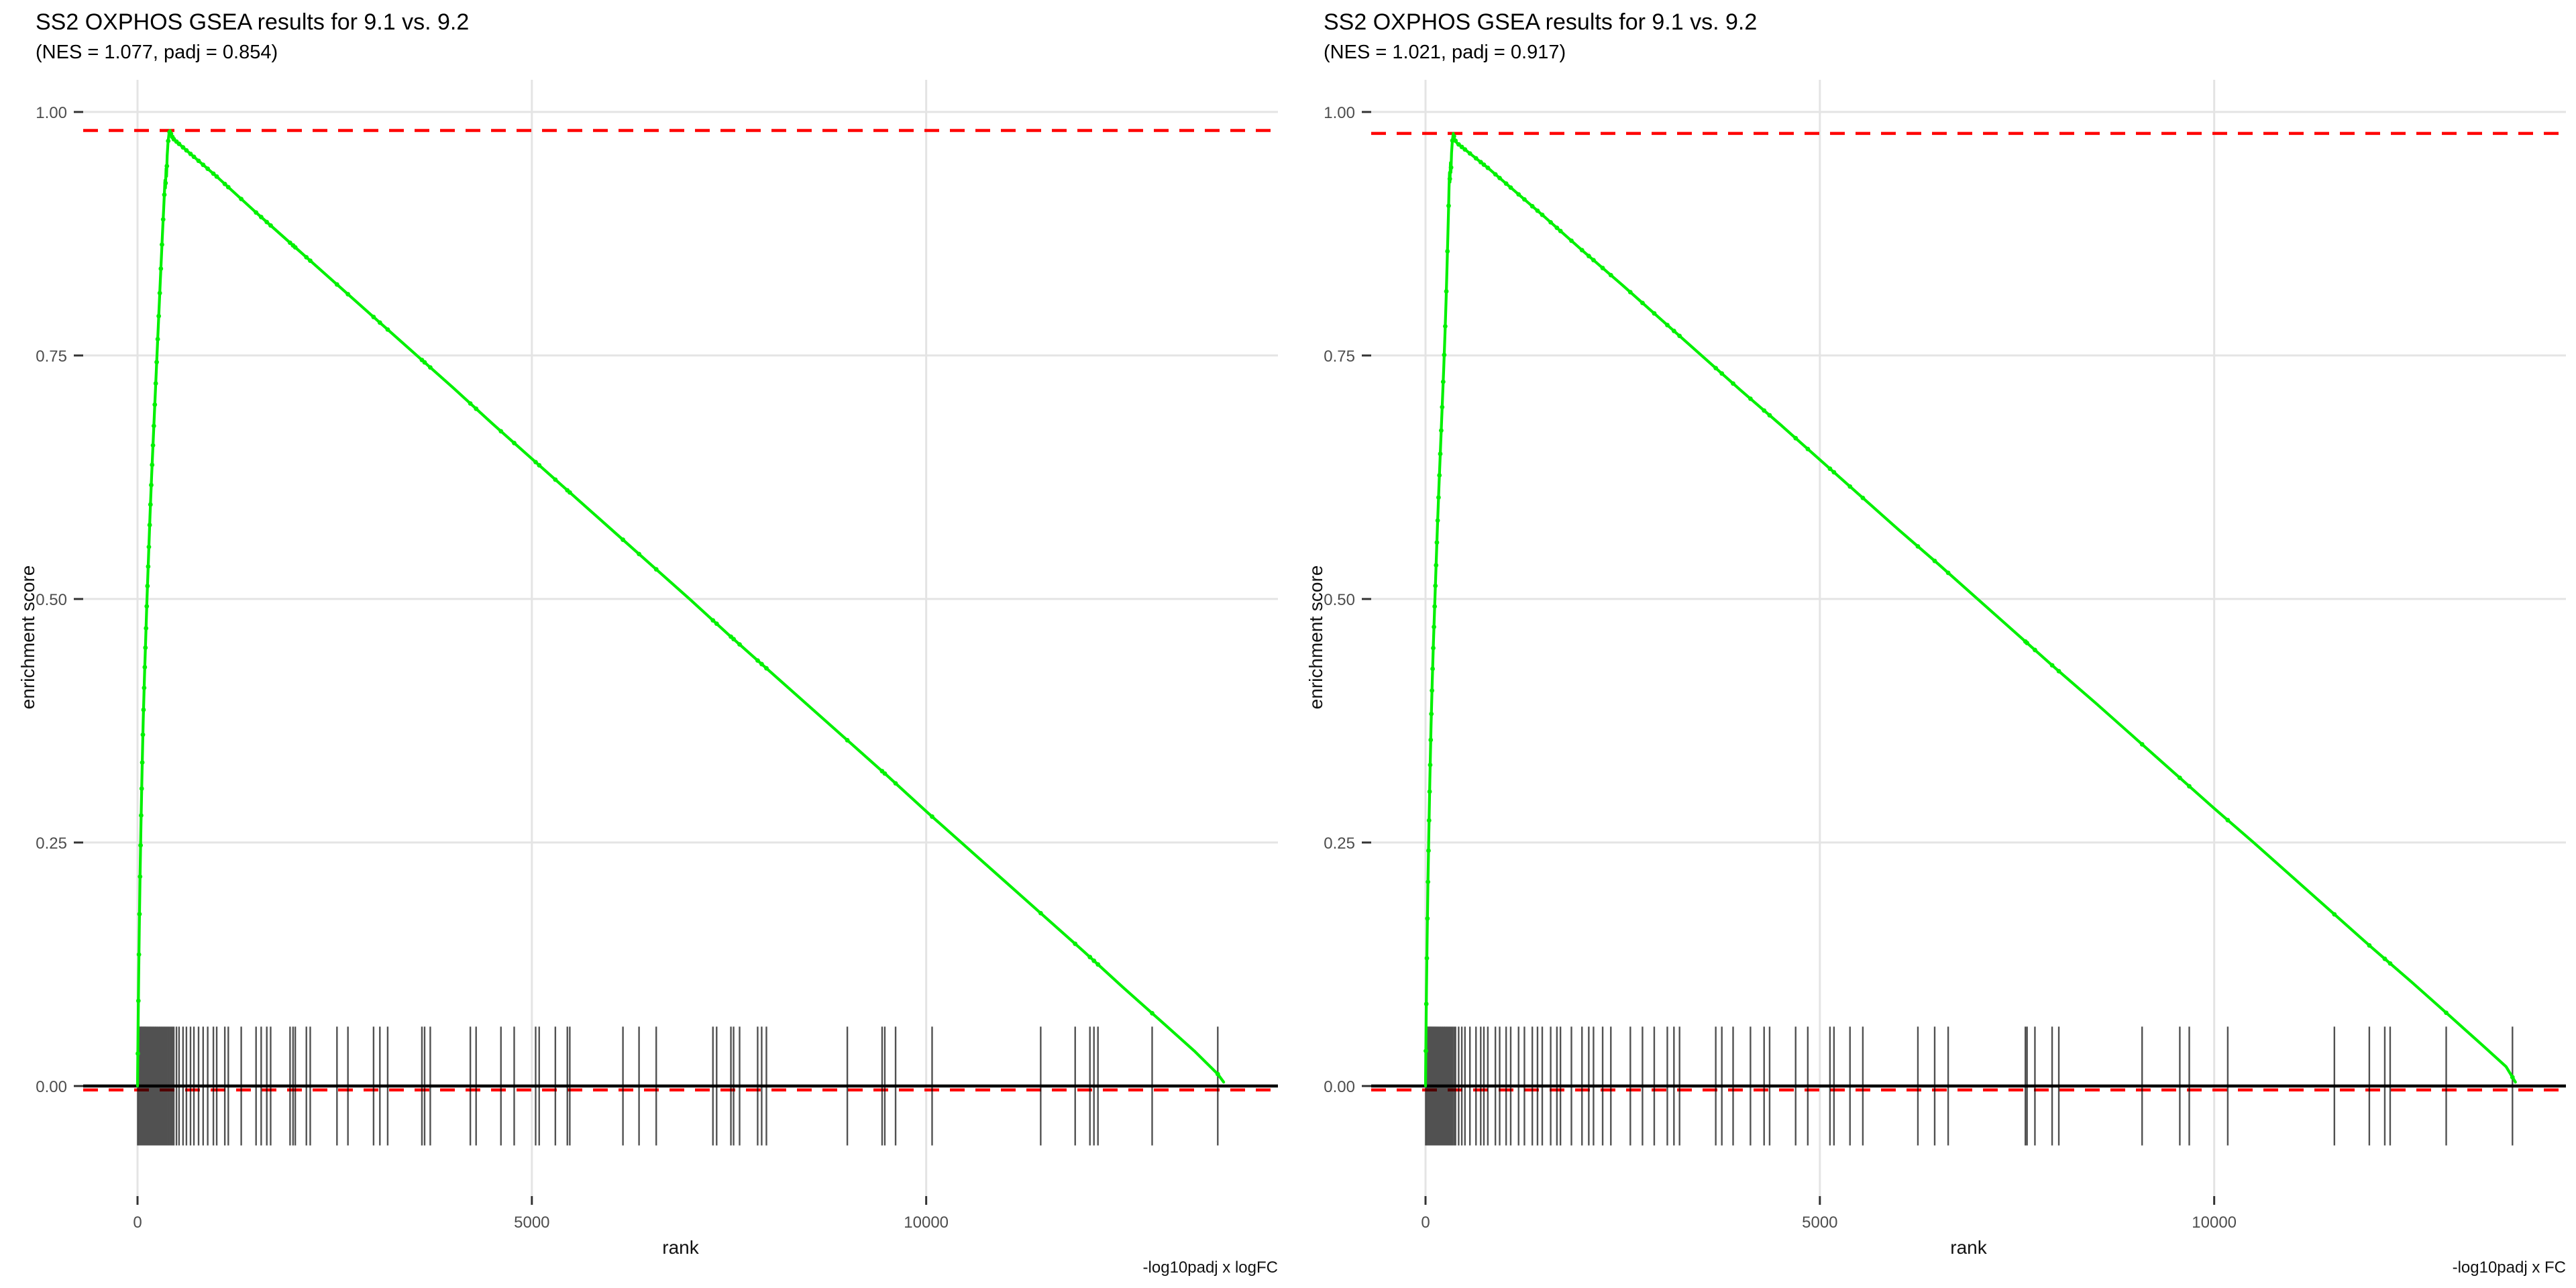  Describe the element at coordinates (157, 52) in the screenshot. I see `panel-subtitle: (NES = 1.077, padj = 0.854)` at that location.